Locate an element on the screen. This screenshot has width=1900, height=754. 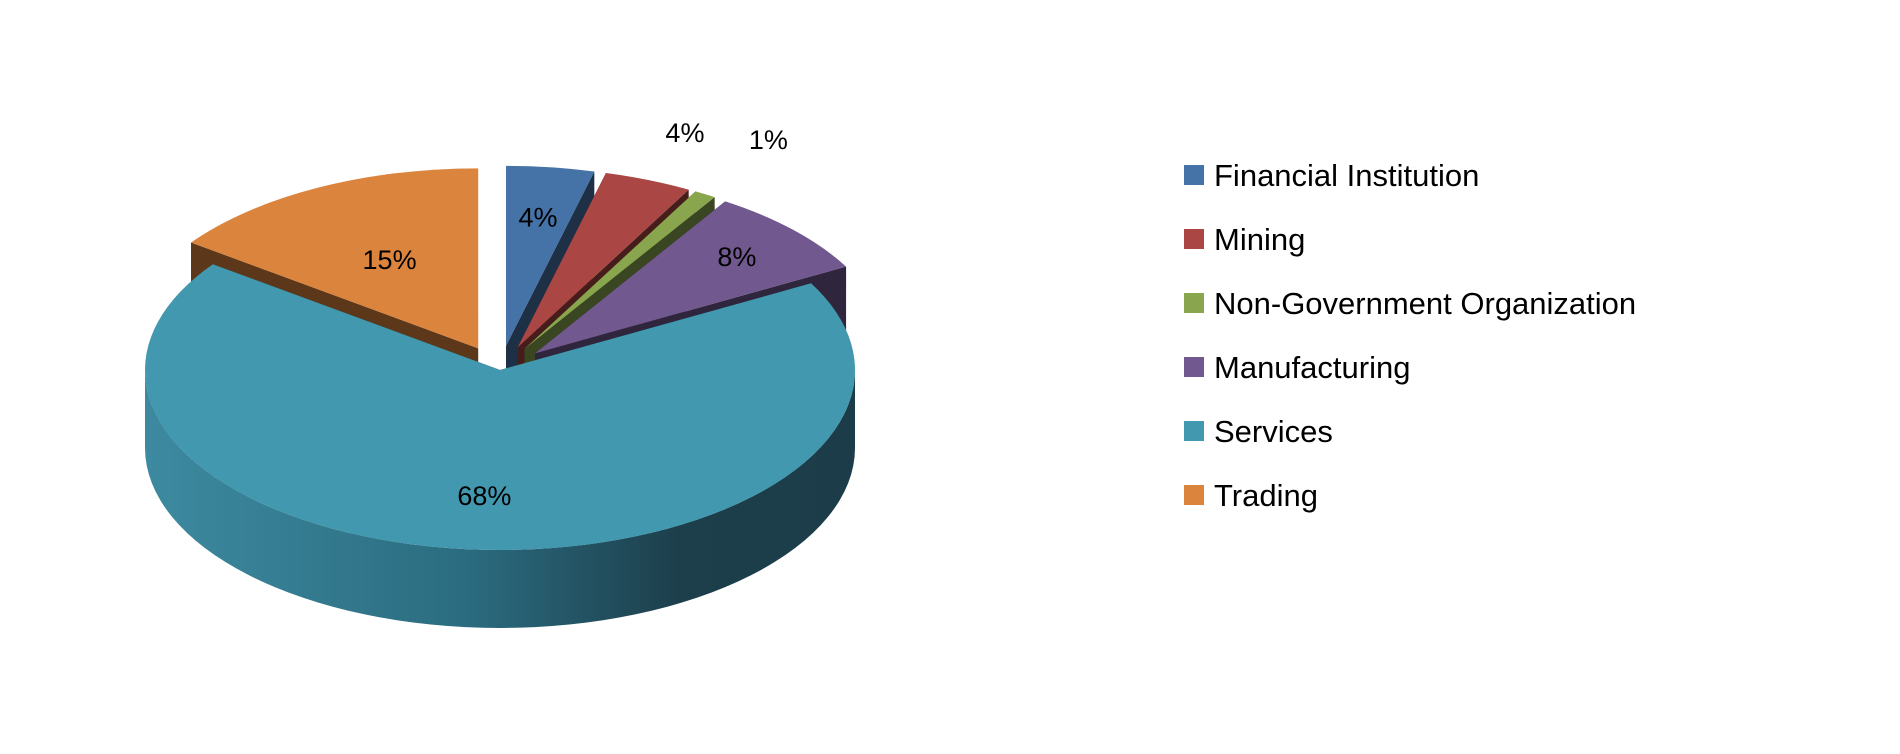
legend-label-trading: Trading is located at coordinates (1266, 495).